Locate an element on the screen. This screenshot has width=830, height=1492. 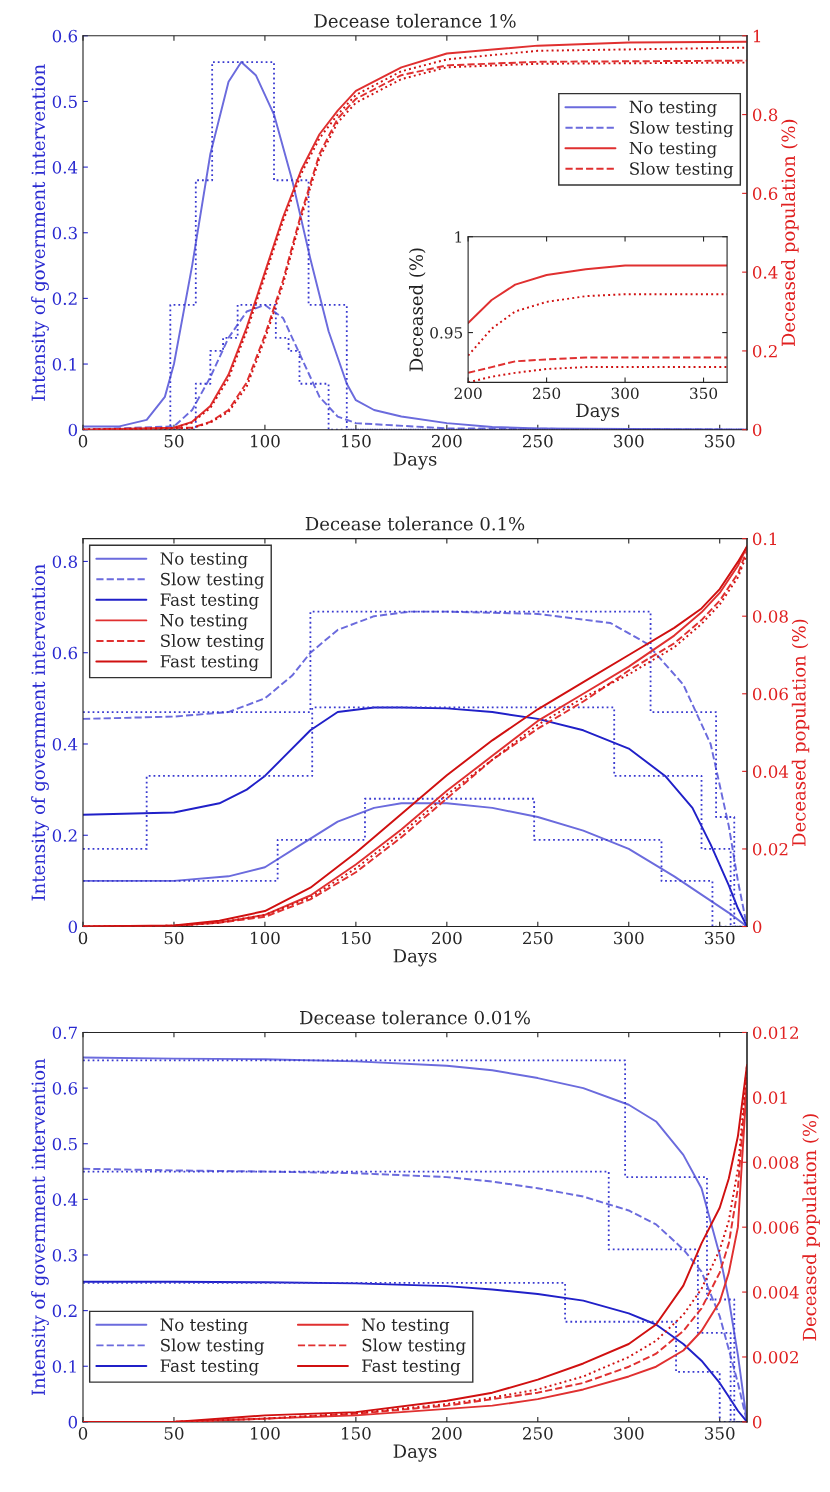
y-tick-label: 0.95 is located at coordinates (446, 333).